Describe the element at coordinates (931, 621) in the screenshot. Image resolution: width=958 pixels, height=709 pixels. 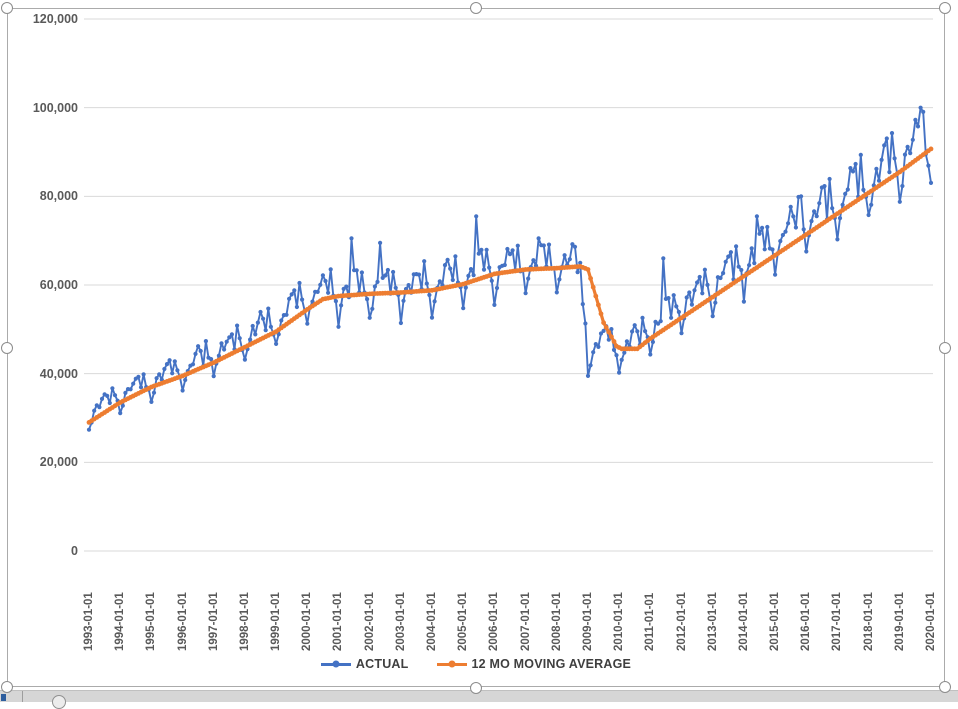
I see `x-tick-label: 2020-01-01` at that location.